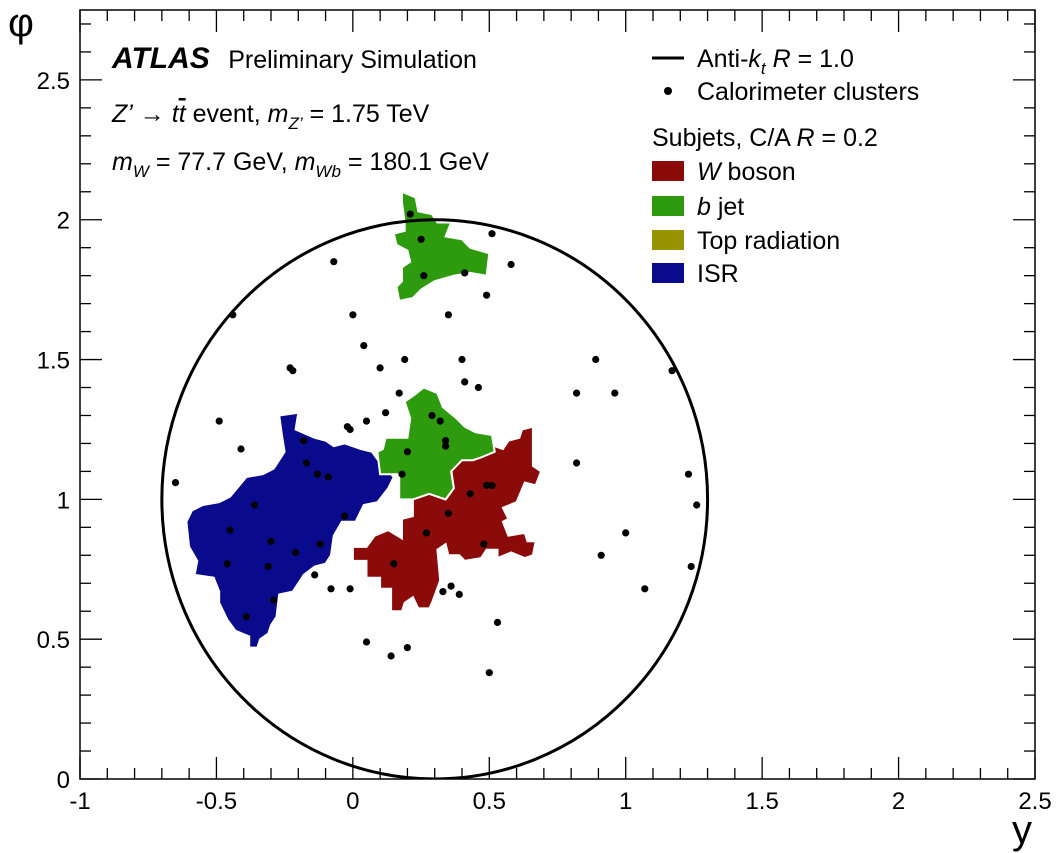 Image resolution: width=1059 pixels, height=853 pixels. What do you see at coordinates (21, 23) in the screenshot?
I see `y-axis-title: φ` at bounding box center [21, 23].